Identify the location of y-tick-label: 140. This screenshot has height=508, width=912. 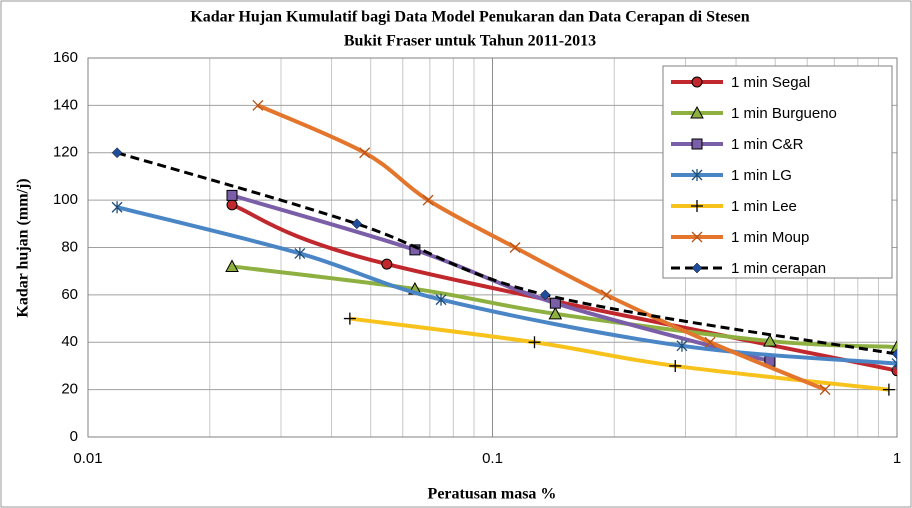
(65, 104).